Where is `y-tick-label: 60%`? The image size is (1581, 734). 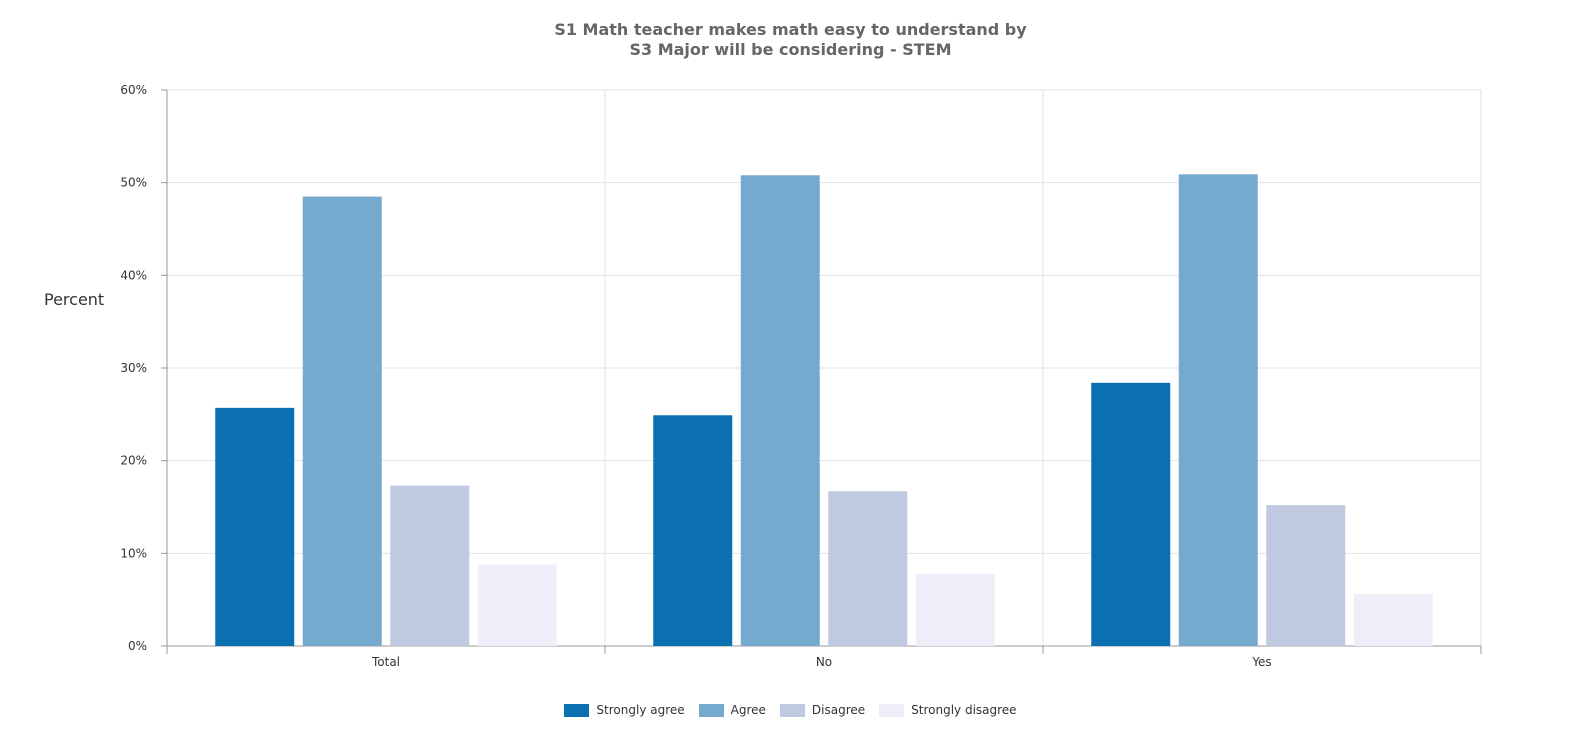 y-tick-label: 60% is located at coordinates (133, 90).